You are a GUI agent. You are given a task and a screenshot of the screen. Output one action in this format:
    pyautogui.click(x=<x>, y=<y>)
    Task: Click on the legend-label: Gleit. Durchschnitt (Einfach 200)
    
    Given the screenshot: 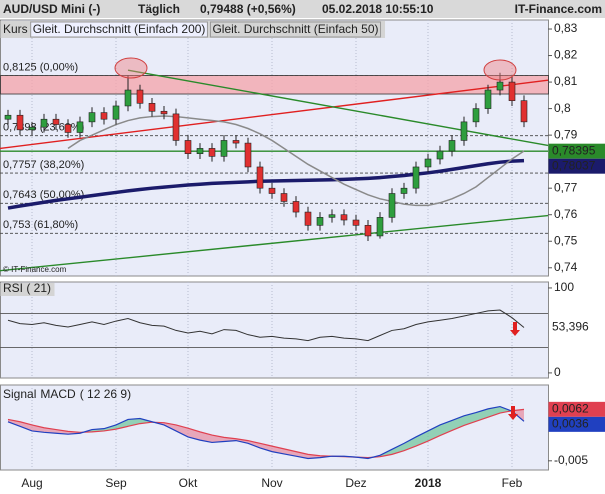 What is the action you would take?
    pyautogui.click(x=119, y=29)
    